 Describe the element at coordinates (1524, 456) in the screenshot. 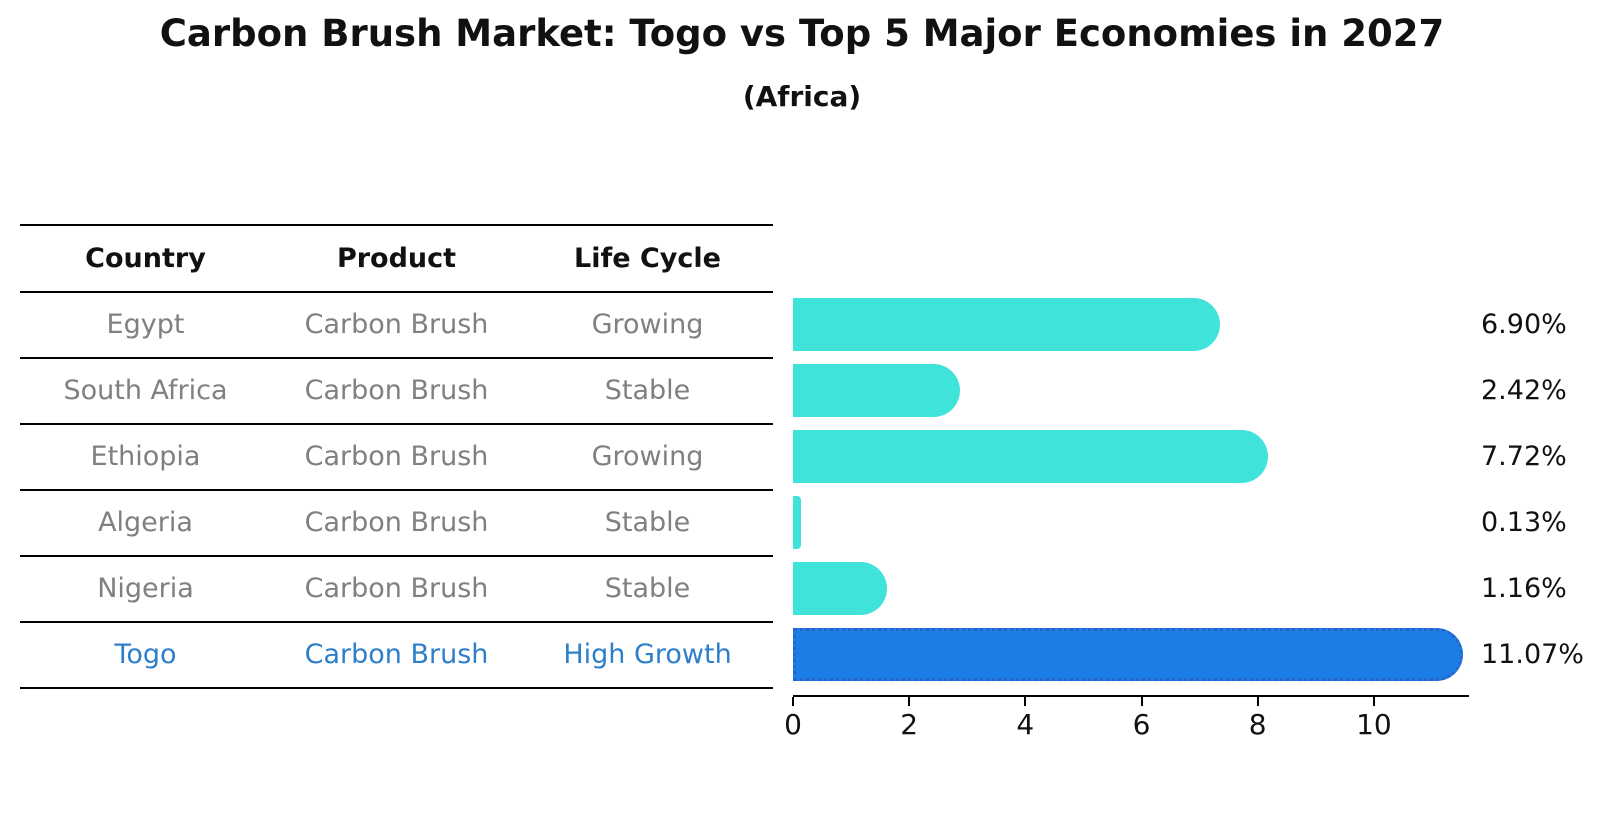

I see `bar-value-label: 7.72%` at that location.